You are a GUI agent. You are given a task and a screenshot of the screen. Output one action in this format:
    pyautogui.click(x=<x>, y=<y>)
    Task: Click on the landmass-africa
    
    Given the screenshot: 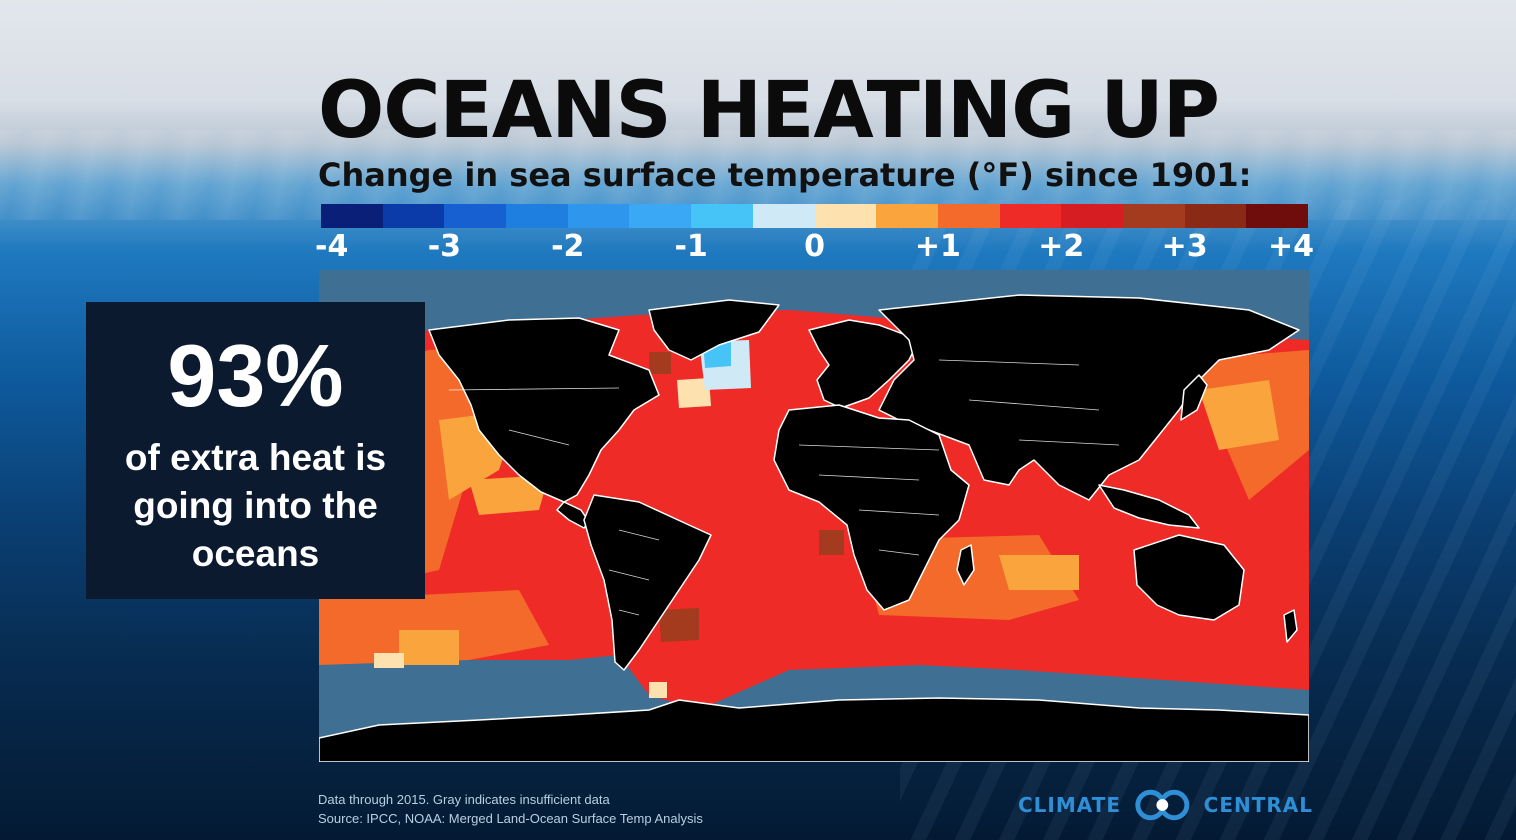 What is the action you would take?
    pyautogui.click(x=871, y=507)
    